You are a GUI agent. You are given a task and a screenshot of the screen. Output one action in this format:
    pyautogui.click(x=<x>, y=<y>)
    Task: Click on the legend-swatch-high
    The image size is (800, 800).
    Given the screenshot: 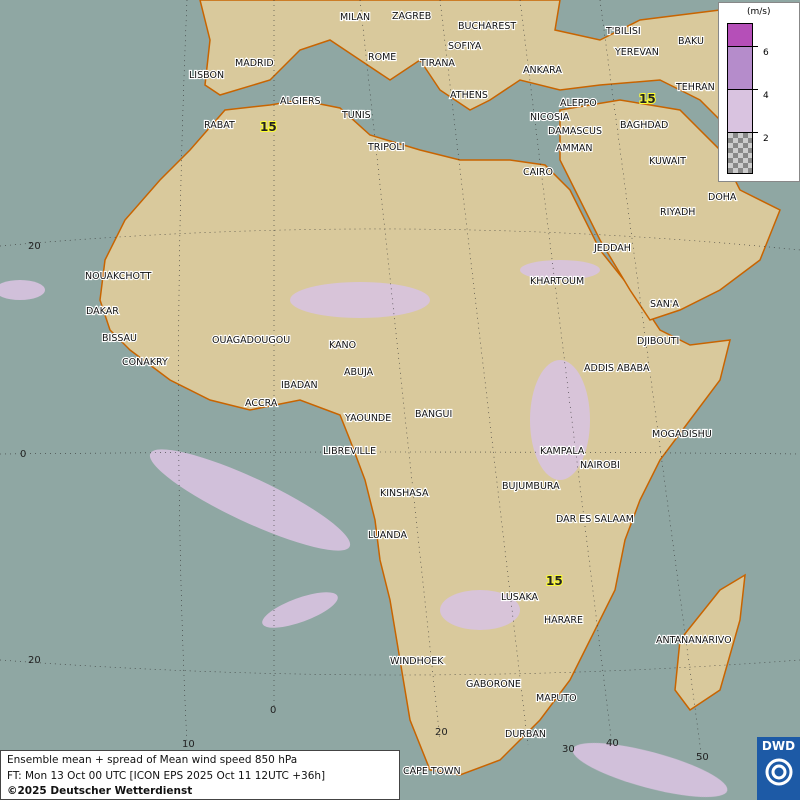 What is the action you would take?
    pyautogui.click(x=740, y=35)
    